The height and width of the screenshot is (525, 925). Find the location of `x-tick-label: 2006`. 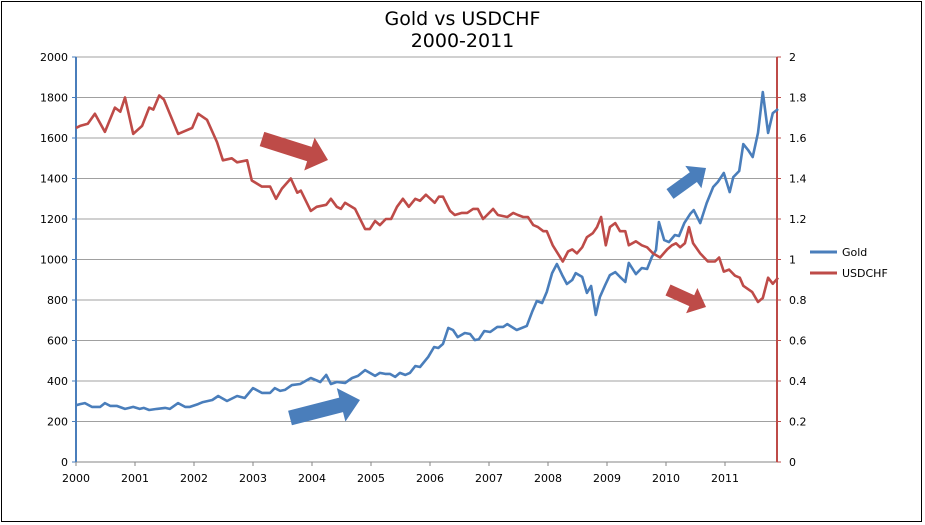

x-tick-label: 2006 is located at coordinates (430, 478).